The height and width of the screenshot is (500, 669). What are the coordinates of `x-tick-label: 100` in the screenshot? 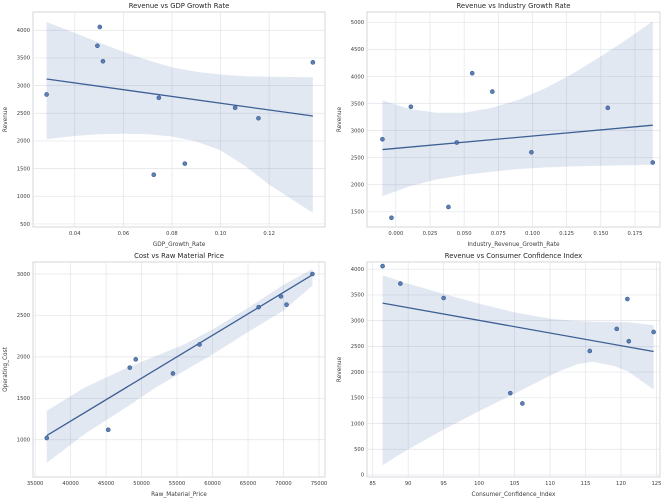 It's located at (479, 484).